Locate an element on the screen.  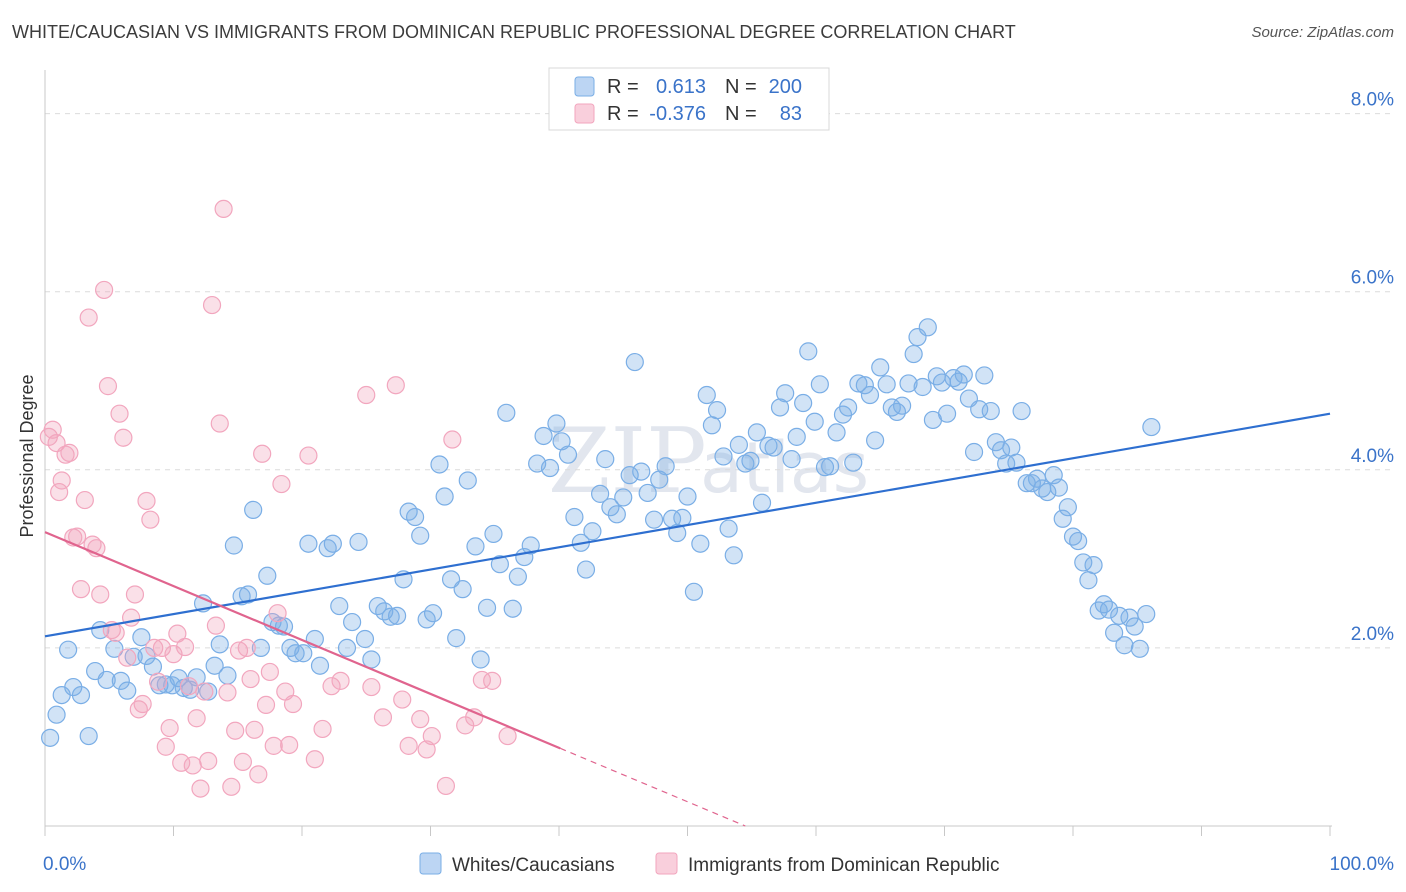
x-tick-marks is located at coordinates (687, 831).